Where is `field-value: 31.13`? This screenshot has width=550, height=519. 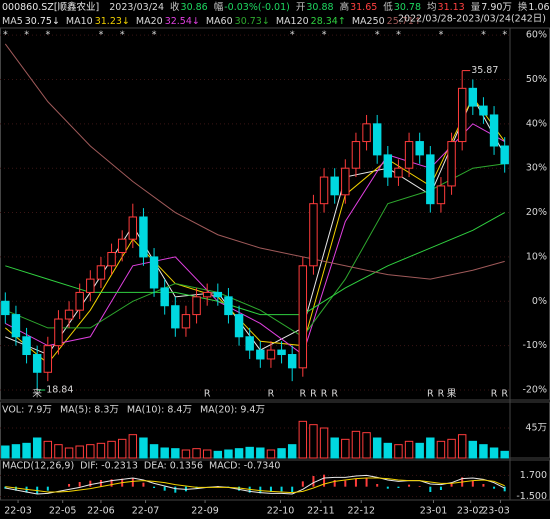
field-value: 31.13 is located at coordinates (451, 7).